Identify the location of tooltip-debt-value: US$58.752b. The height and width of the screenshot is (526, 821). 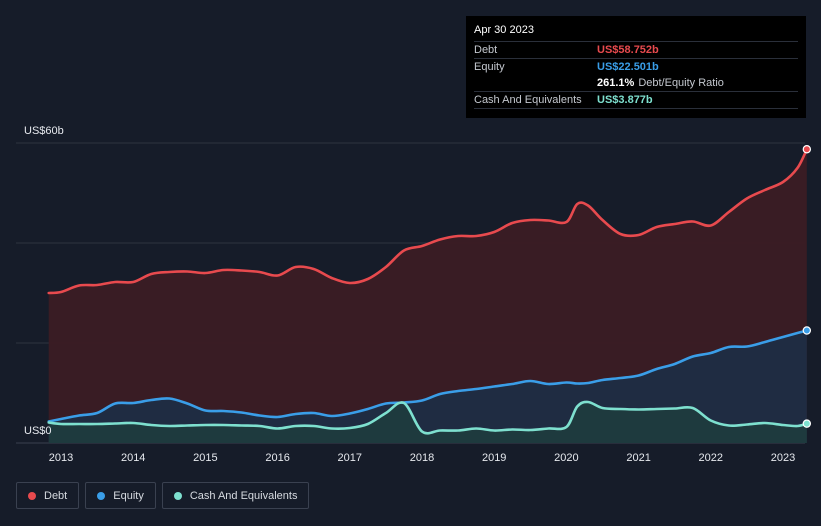
(628, 50).